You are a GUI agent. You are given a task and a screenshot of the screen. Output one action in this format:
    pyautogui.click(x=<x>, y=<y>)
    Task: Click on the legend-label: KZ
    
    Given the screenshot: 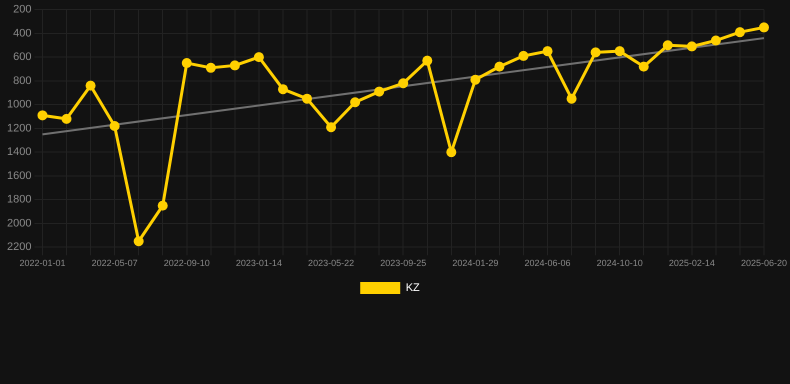 What is the action you would take?
    pyautogui.click(x=413, y=288)
    